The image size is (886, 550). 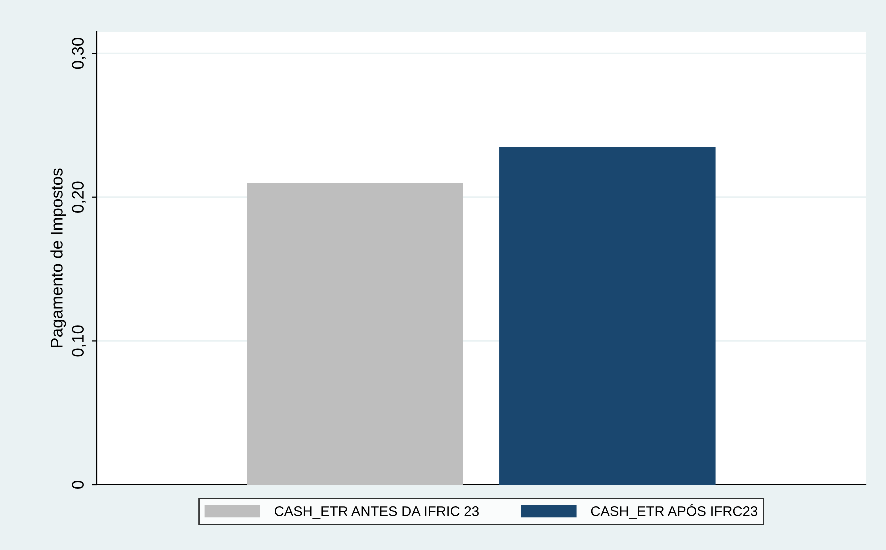 What do you see at coordinates (79, 54) in the screenshot?
I see `y-tick-label: 0,30` at bounding box center [79, 54].